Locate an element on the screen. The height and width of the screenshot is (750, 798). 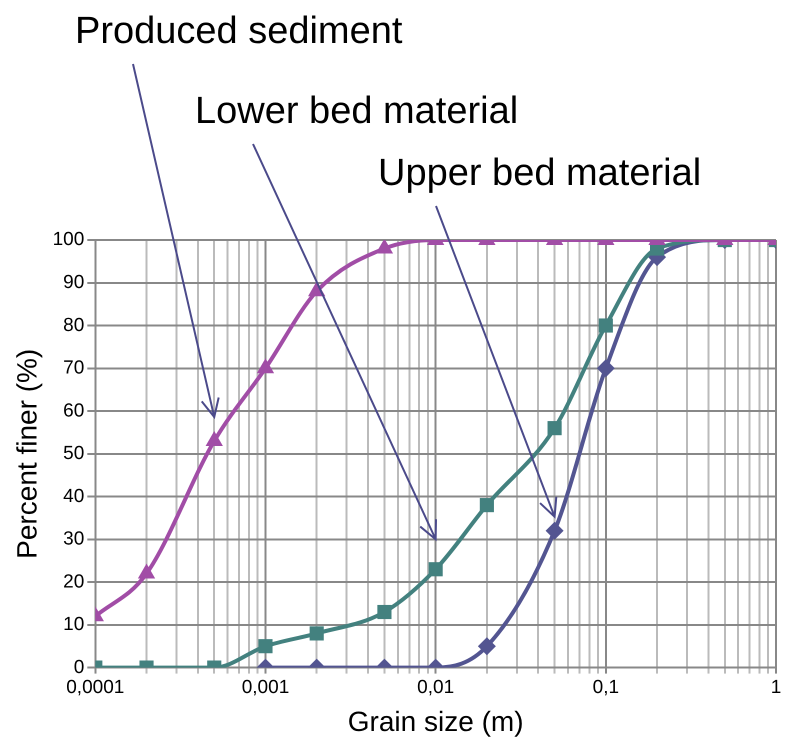
text: Produced sediment is located at coordinates (238, 31).